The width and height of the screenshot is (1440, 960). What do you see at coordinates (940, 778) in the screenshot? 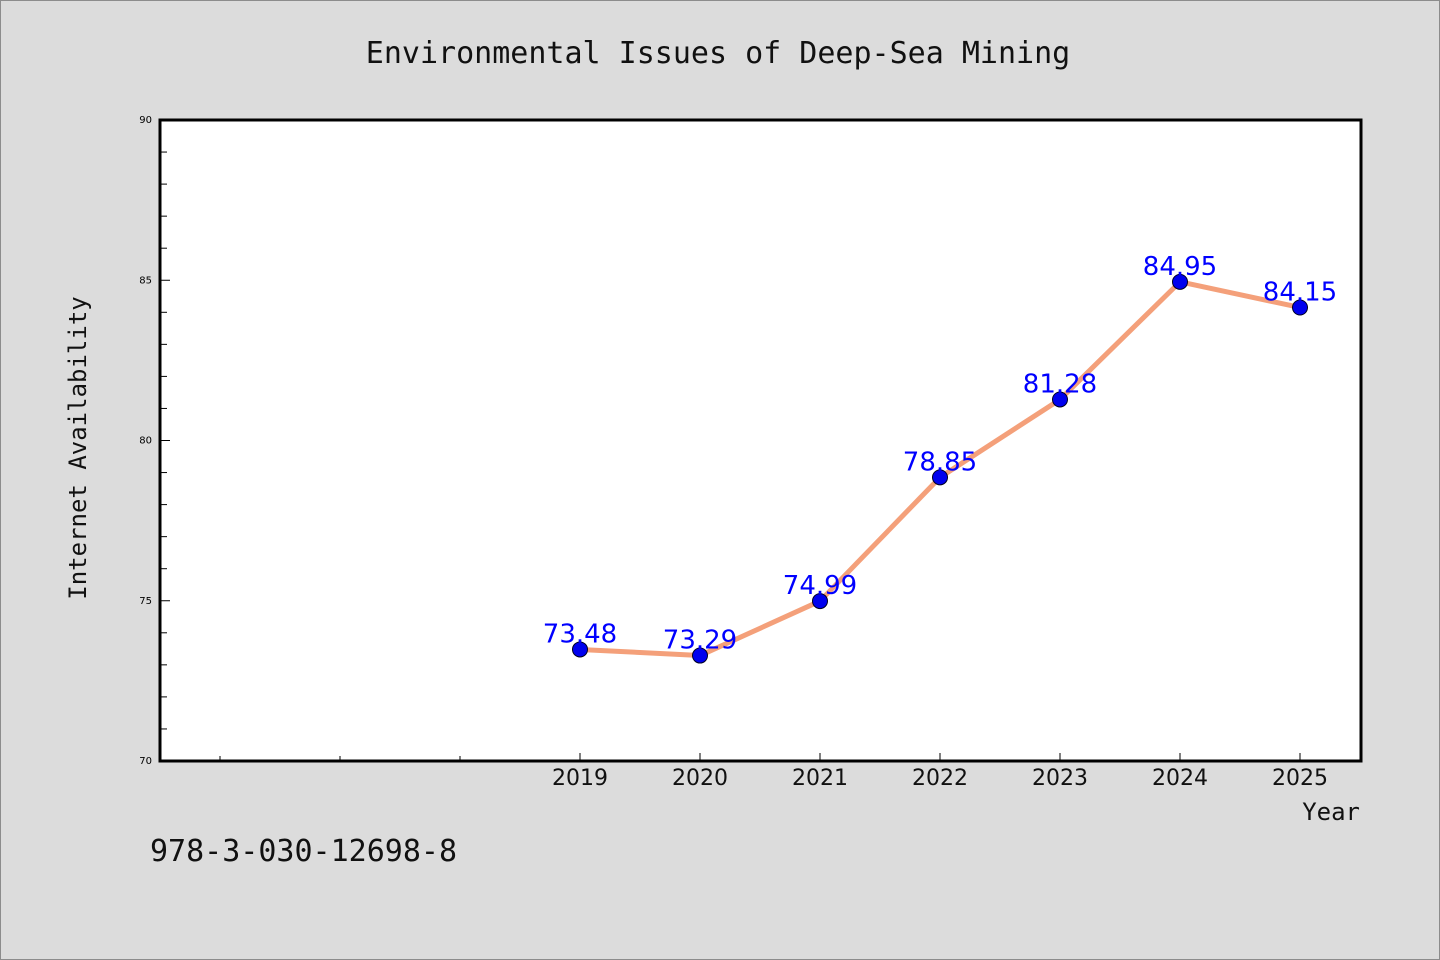
I see `x-tick-label: 2022` at bounding box center [940, 778].